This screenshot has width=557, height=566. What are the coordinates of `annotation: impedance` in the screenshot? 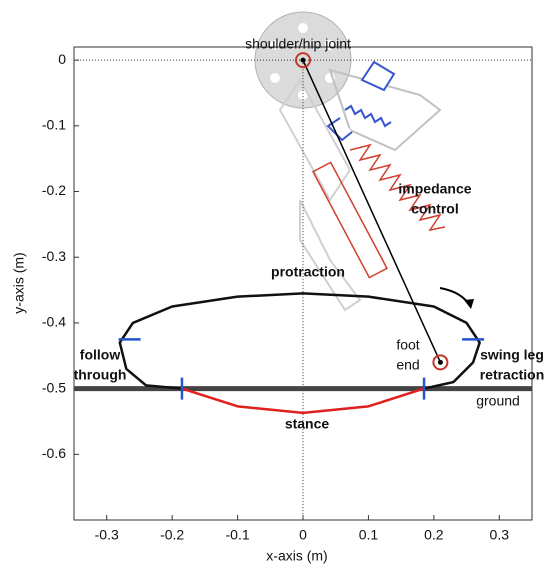 It's located at (434, 189).